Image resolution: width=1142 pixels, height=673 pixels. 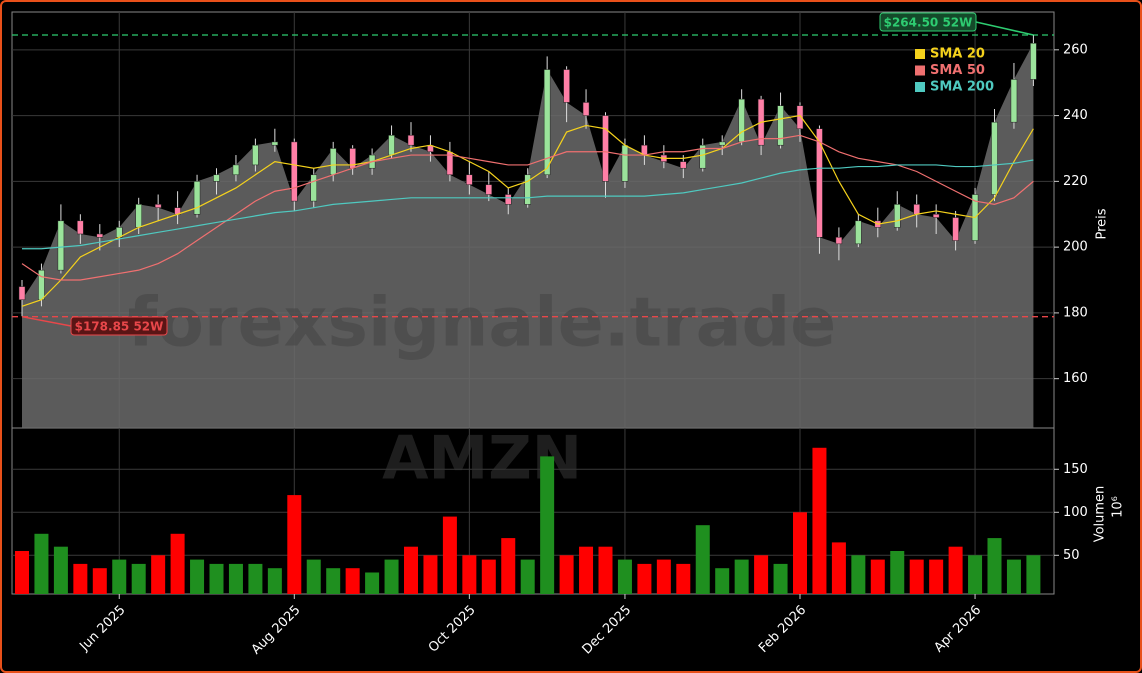 I want to click on x-tick-label: Apr 2026, so click(x=958, y=629).